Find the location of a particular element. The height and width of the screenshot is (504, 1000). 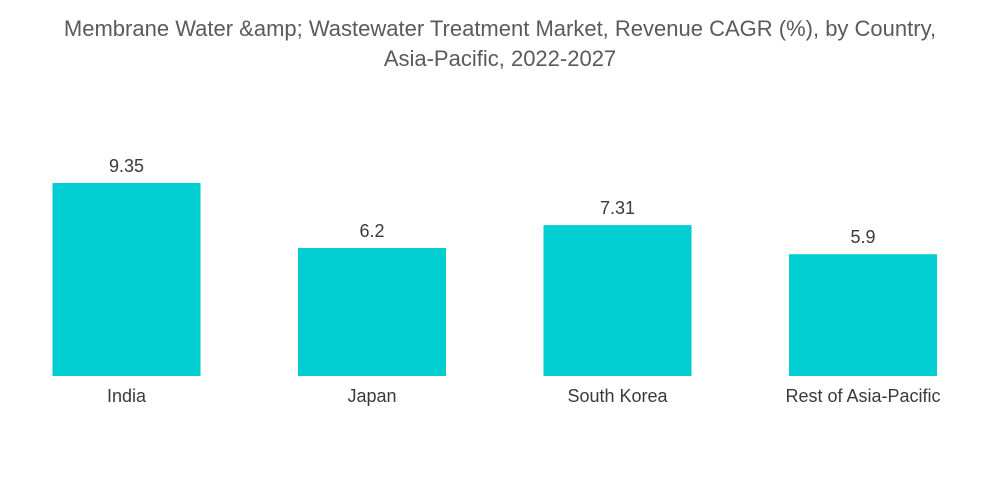

value-label: 6.2 is located at coordinates (371, 231).